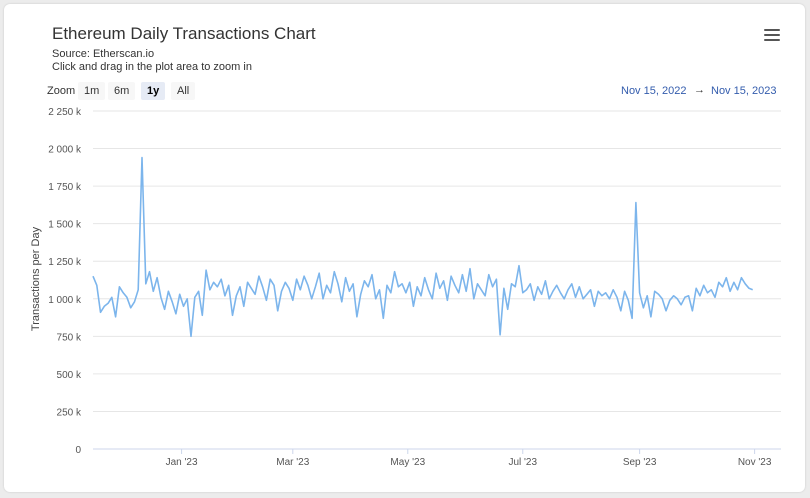  Describe the element at coordinates (755, 462) in the screenshot. I see `x-tick-label: Nov '23` at that location.